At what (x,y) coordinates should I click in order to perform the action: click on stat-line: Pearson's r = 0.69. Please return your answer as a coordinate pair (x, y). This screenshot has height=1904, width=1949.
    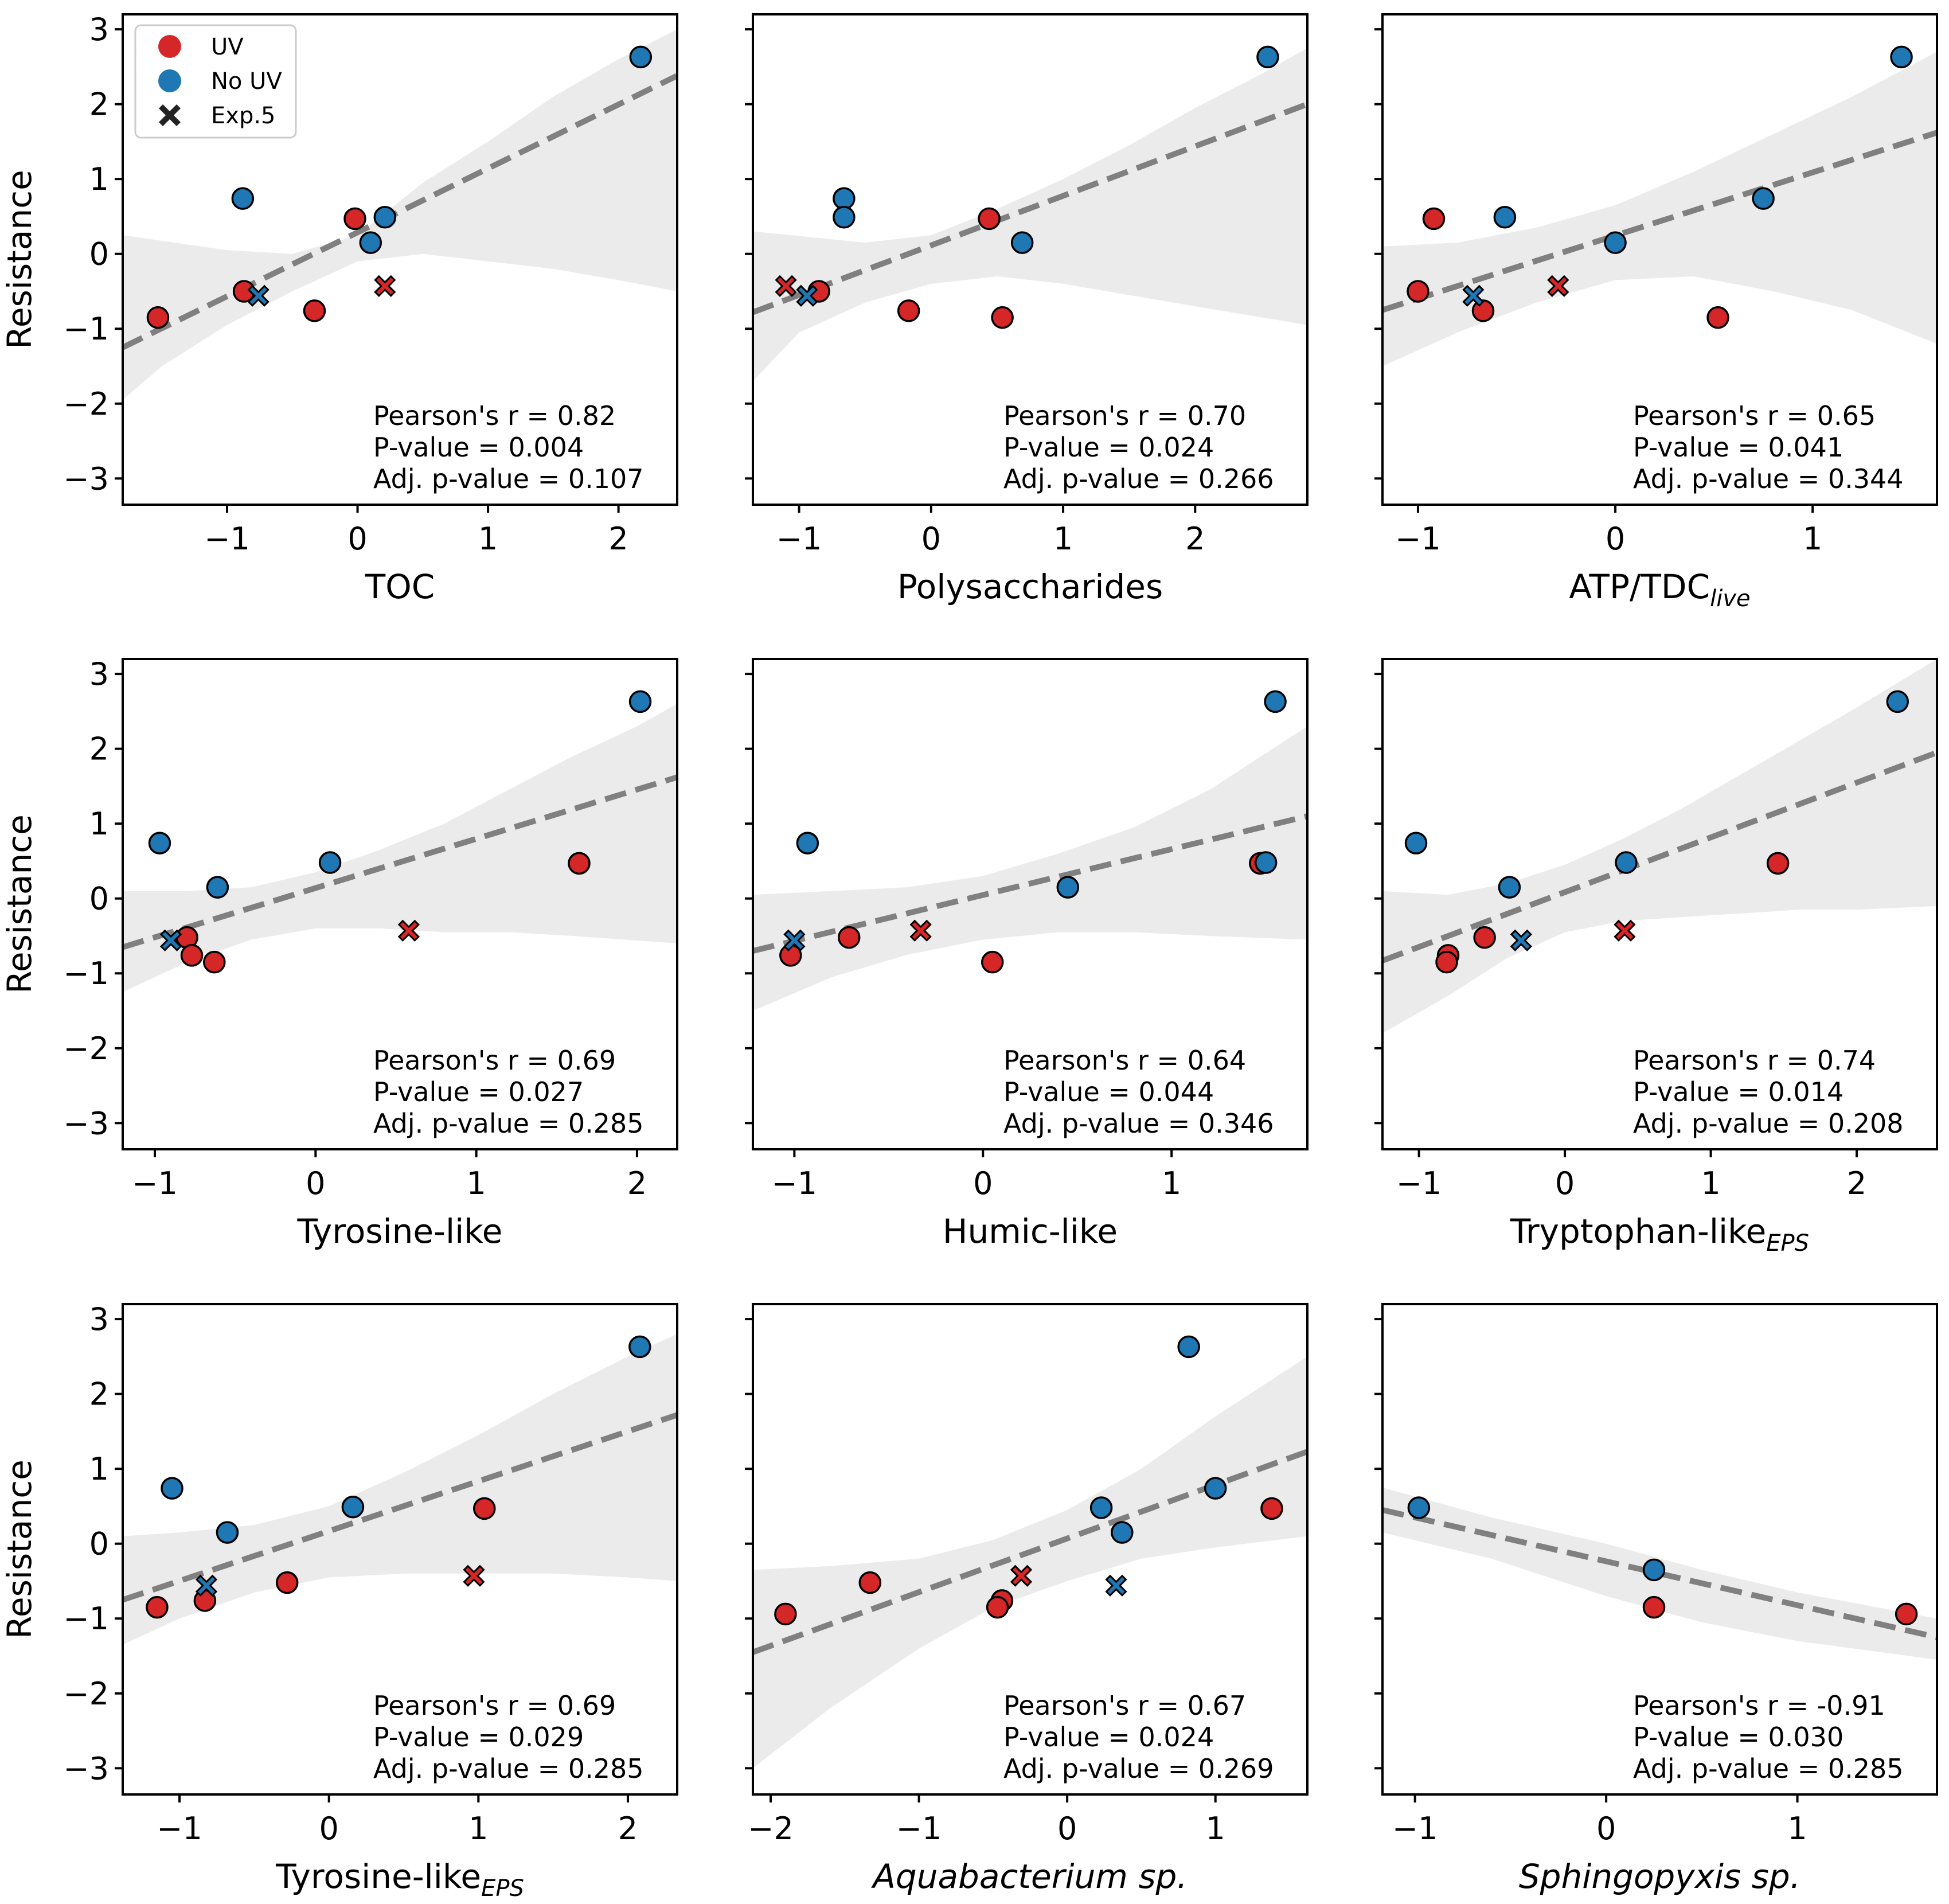
    Looking at the image, I should click on (494, 1706).